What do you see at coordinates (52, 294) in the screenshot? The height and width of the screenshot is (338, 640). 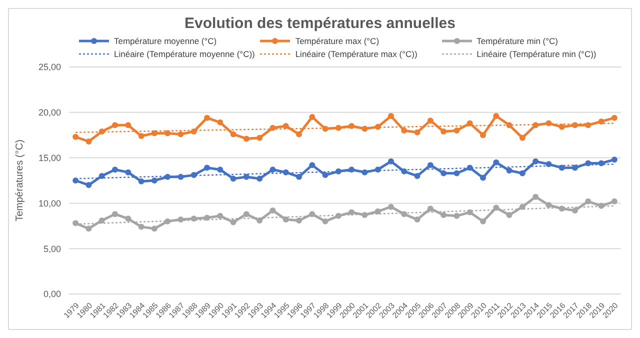 I see `y-tick-label: 0,00` at bounding box center [52, 294].